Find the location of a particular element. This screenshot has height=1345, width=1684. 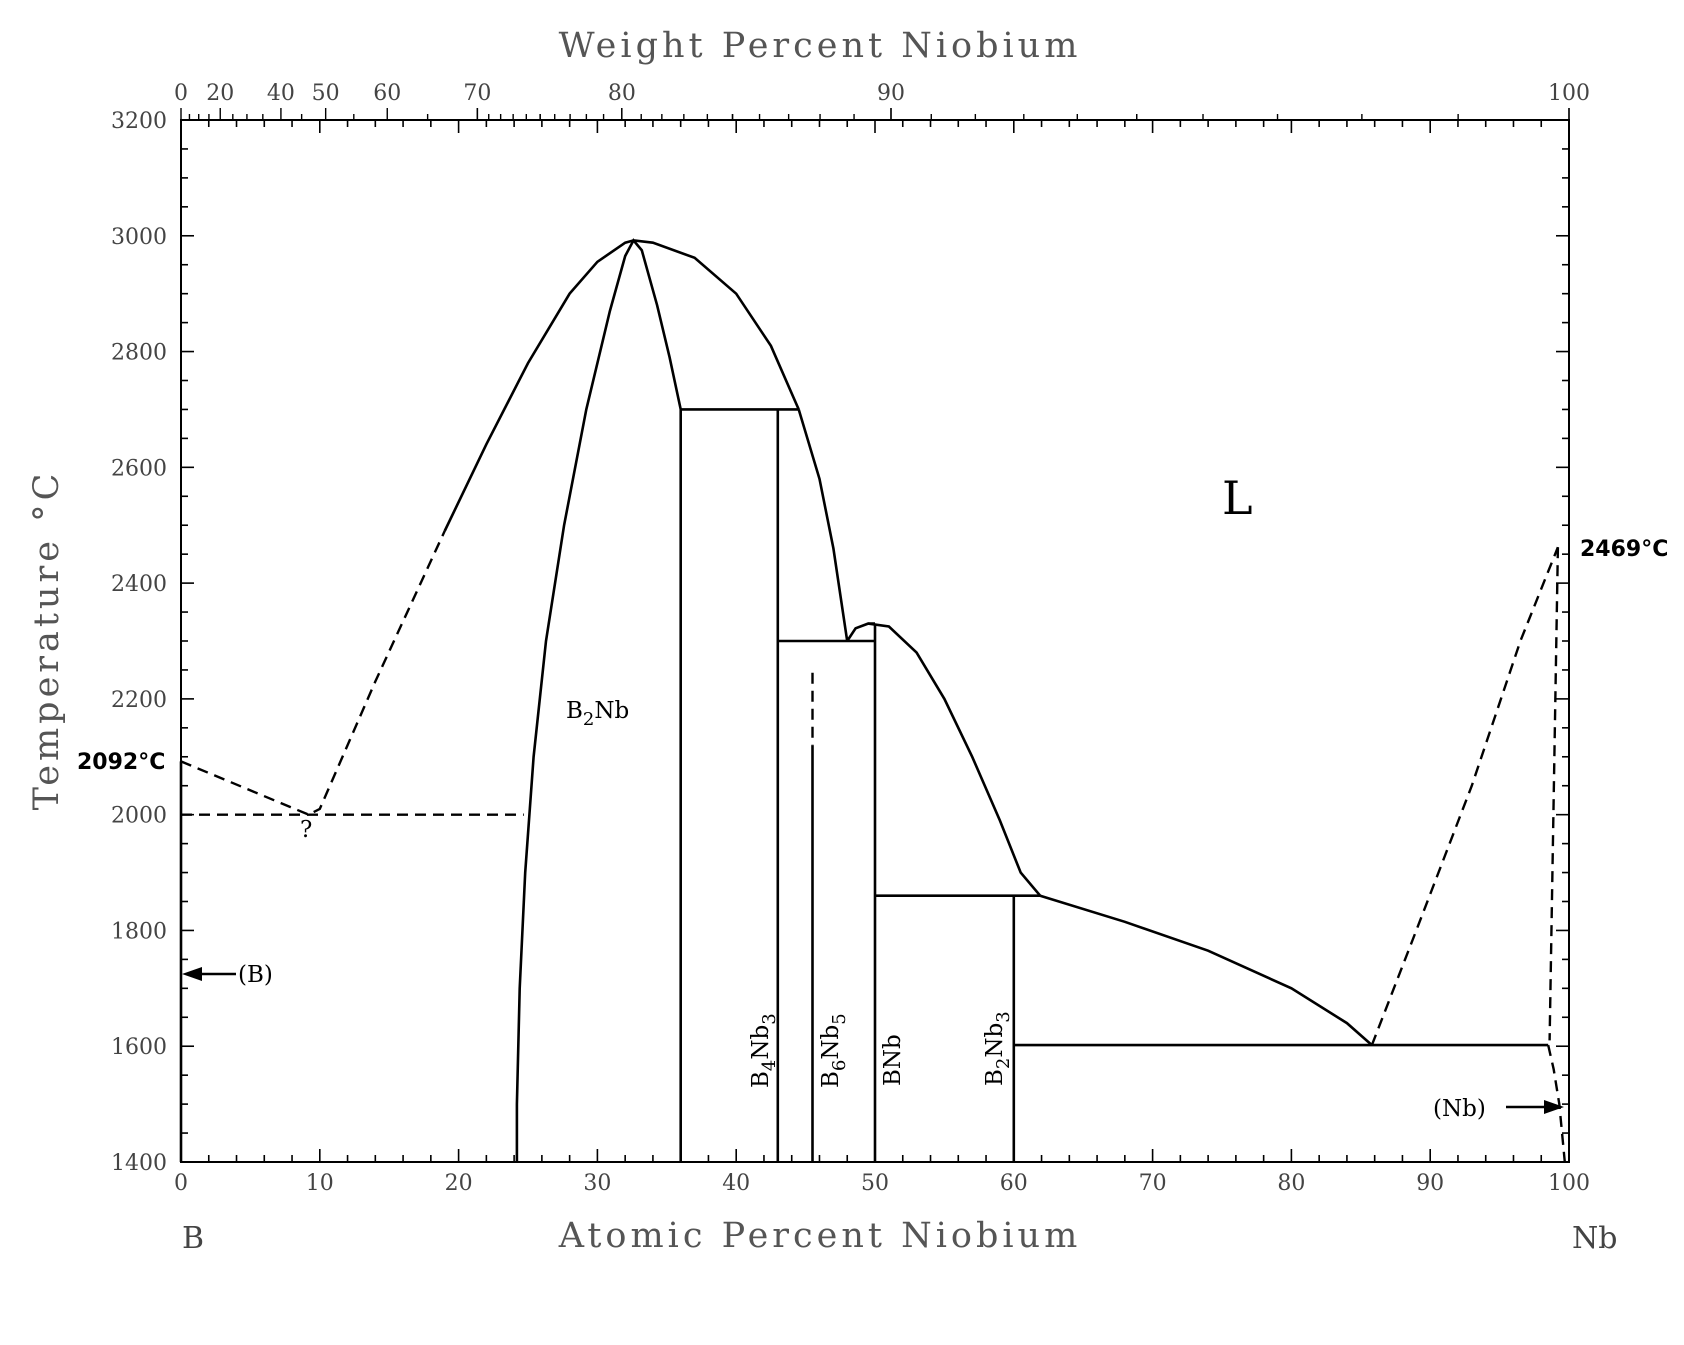

top-tick-label: 70 is located at coordinates (477, 93).